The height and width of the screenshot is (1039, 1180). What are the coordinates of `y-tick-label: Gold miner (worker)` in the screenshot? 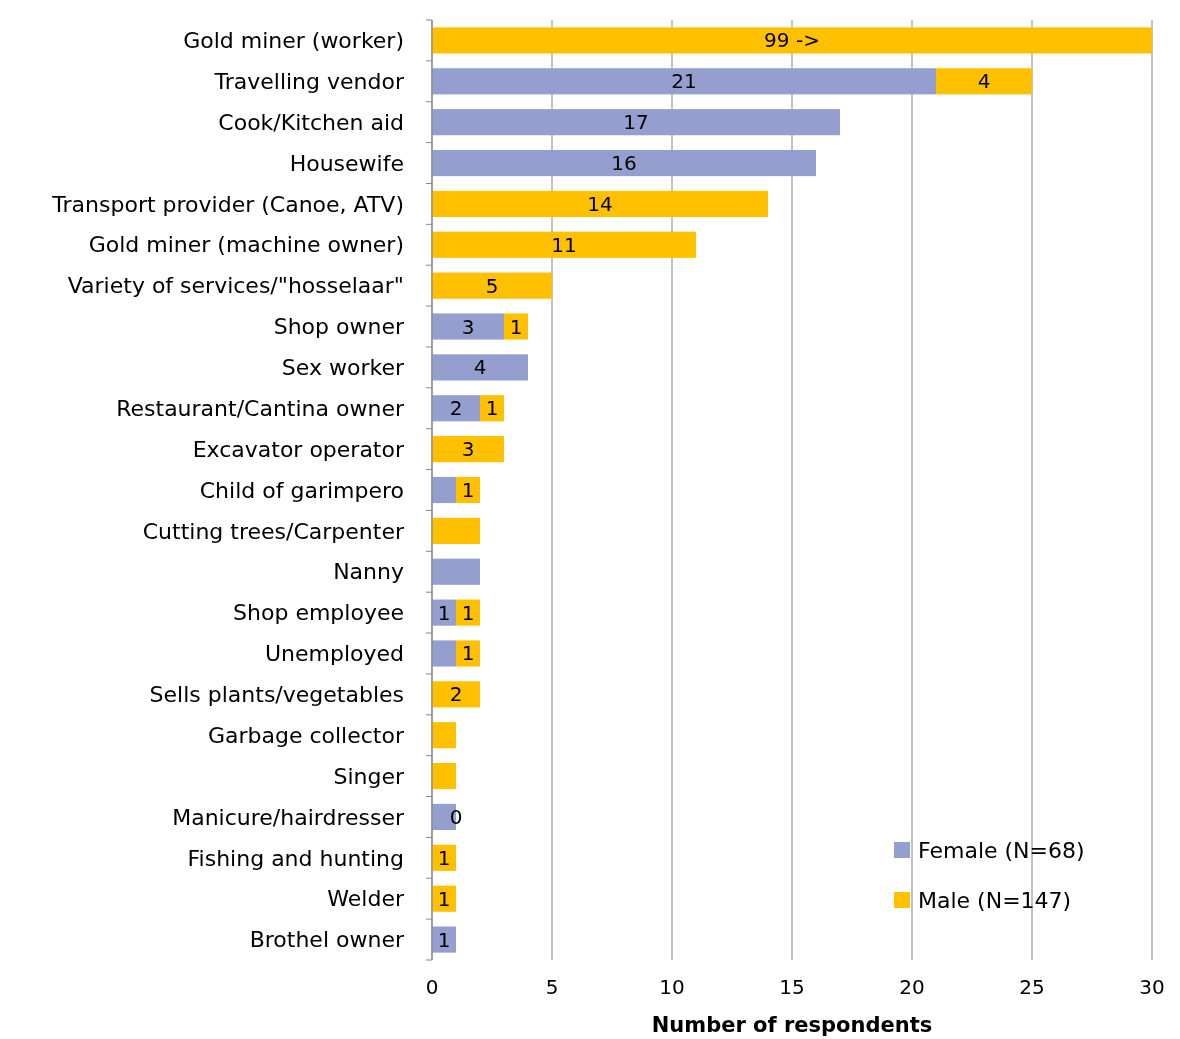 It's located at (293, 41).